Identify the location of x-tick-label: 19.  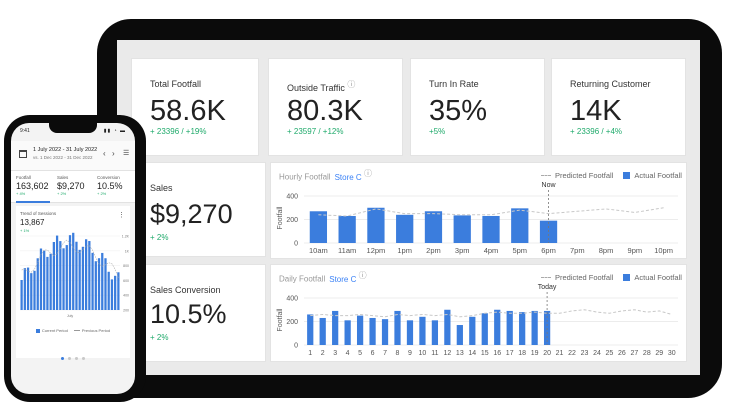
(535, 353).